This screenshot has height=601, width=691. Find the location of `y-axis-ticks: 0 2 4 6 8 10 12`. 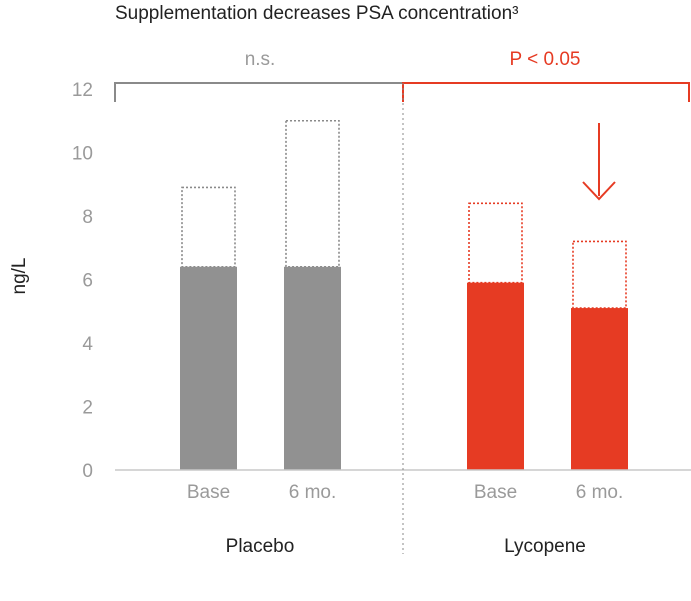

y-axis-ticks: 0 2 4 6 8 10 12 is located at coordinates (83, 281).